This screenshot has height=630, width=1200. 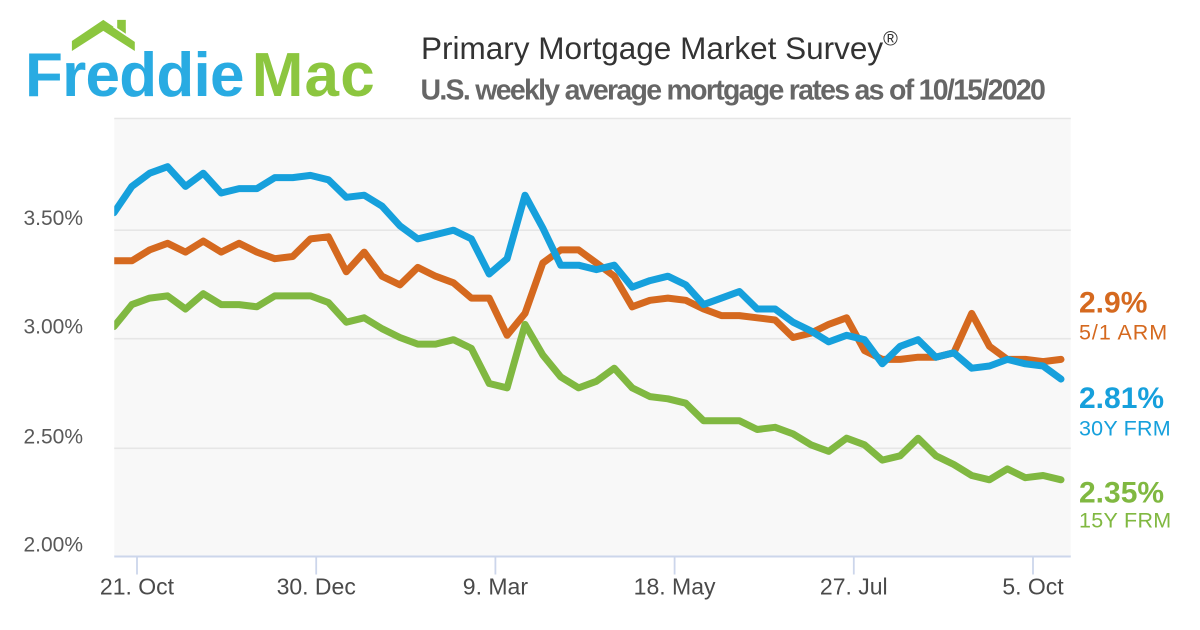 What do you see at coordinates (53, 218) in the screenshot?
I see `svg-text: 3.50%` at bounding box center [53, 218].